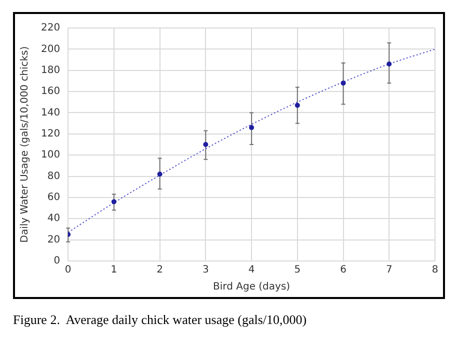 The image size is (458, 337). Describe the element at coordinates (25, 144) in the screenshot. I see `y-axis-title: Daily Water Usage (gals/10,000 chicks)` at that location.